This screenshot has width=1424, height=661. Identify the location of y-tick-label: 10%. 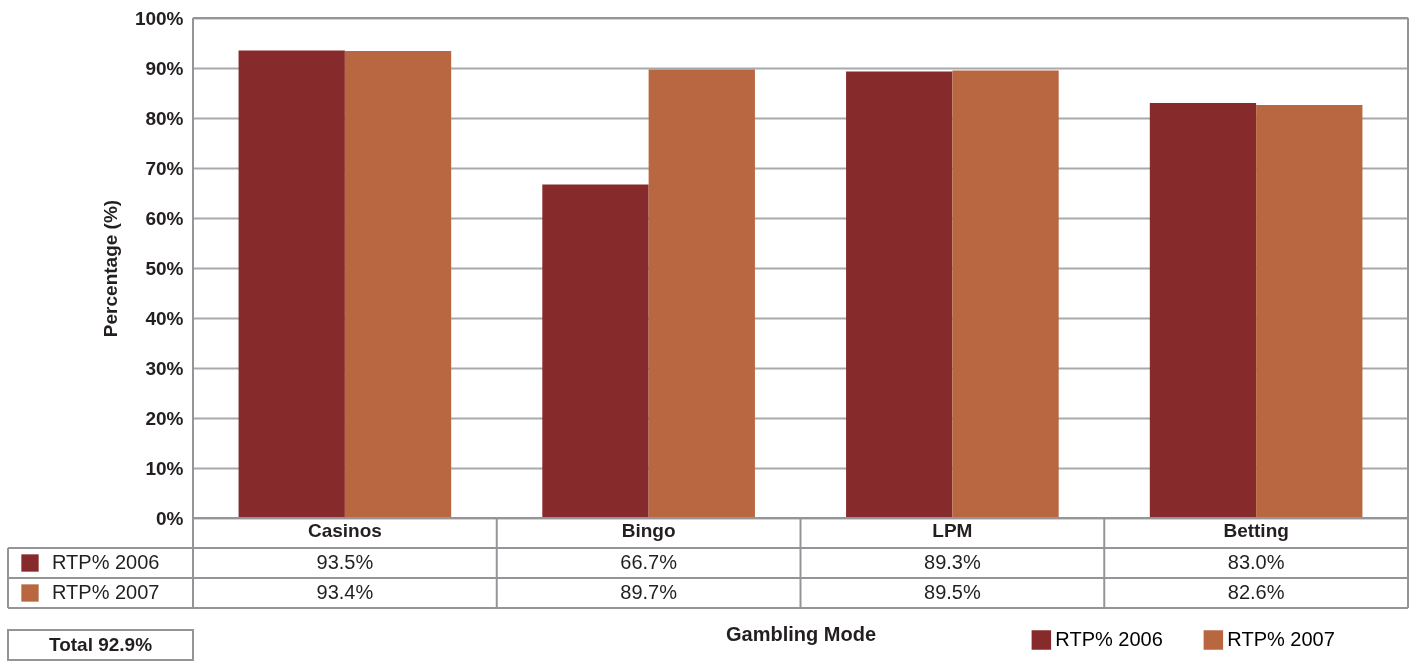
(164, 468).